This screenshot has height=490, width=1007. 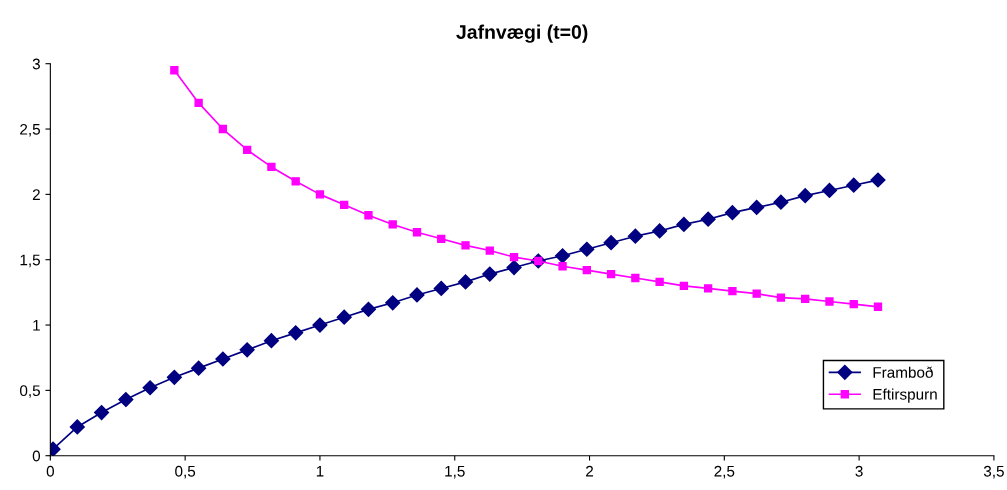 What do you see at coordinates (859, 471) in the screenshot?
I see `x-tick-label: 3` at bounding box center [859, 471].